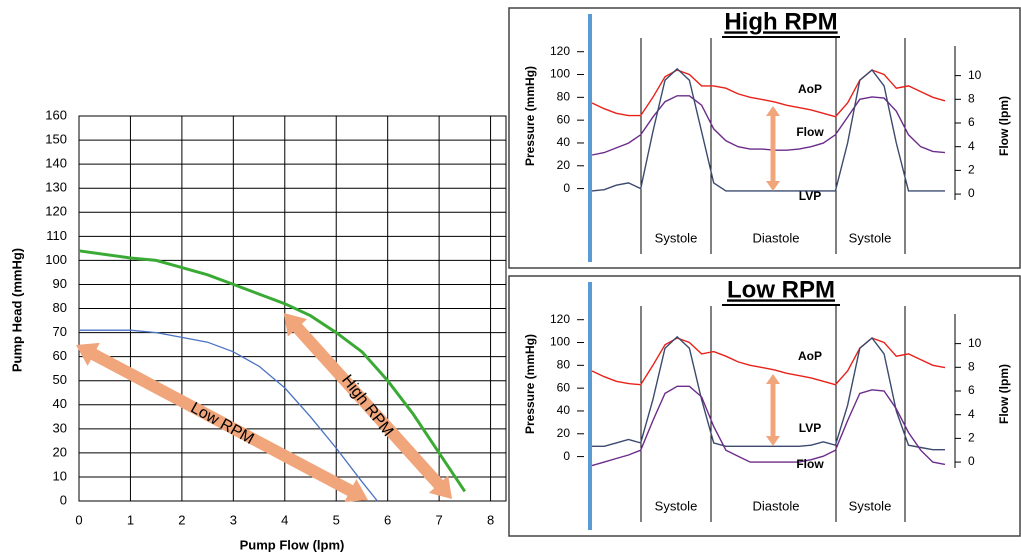 The width and height of the screenshot is (1021, 554). Describe the element at coordinates (336, 519) in the screenshot. I see `x-tick-label: 5` at that location.